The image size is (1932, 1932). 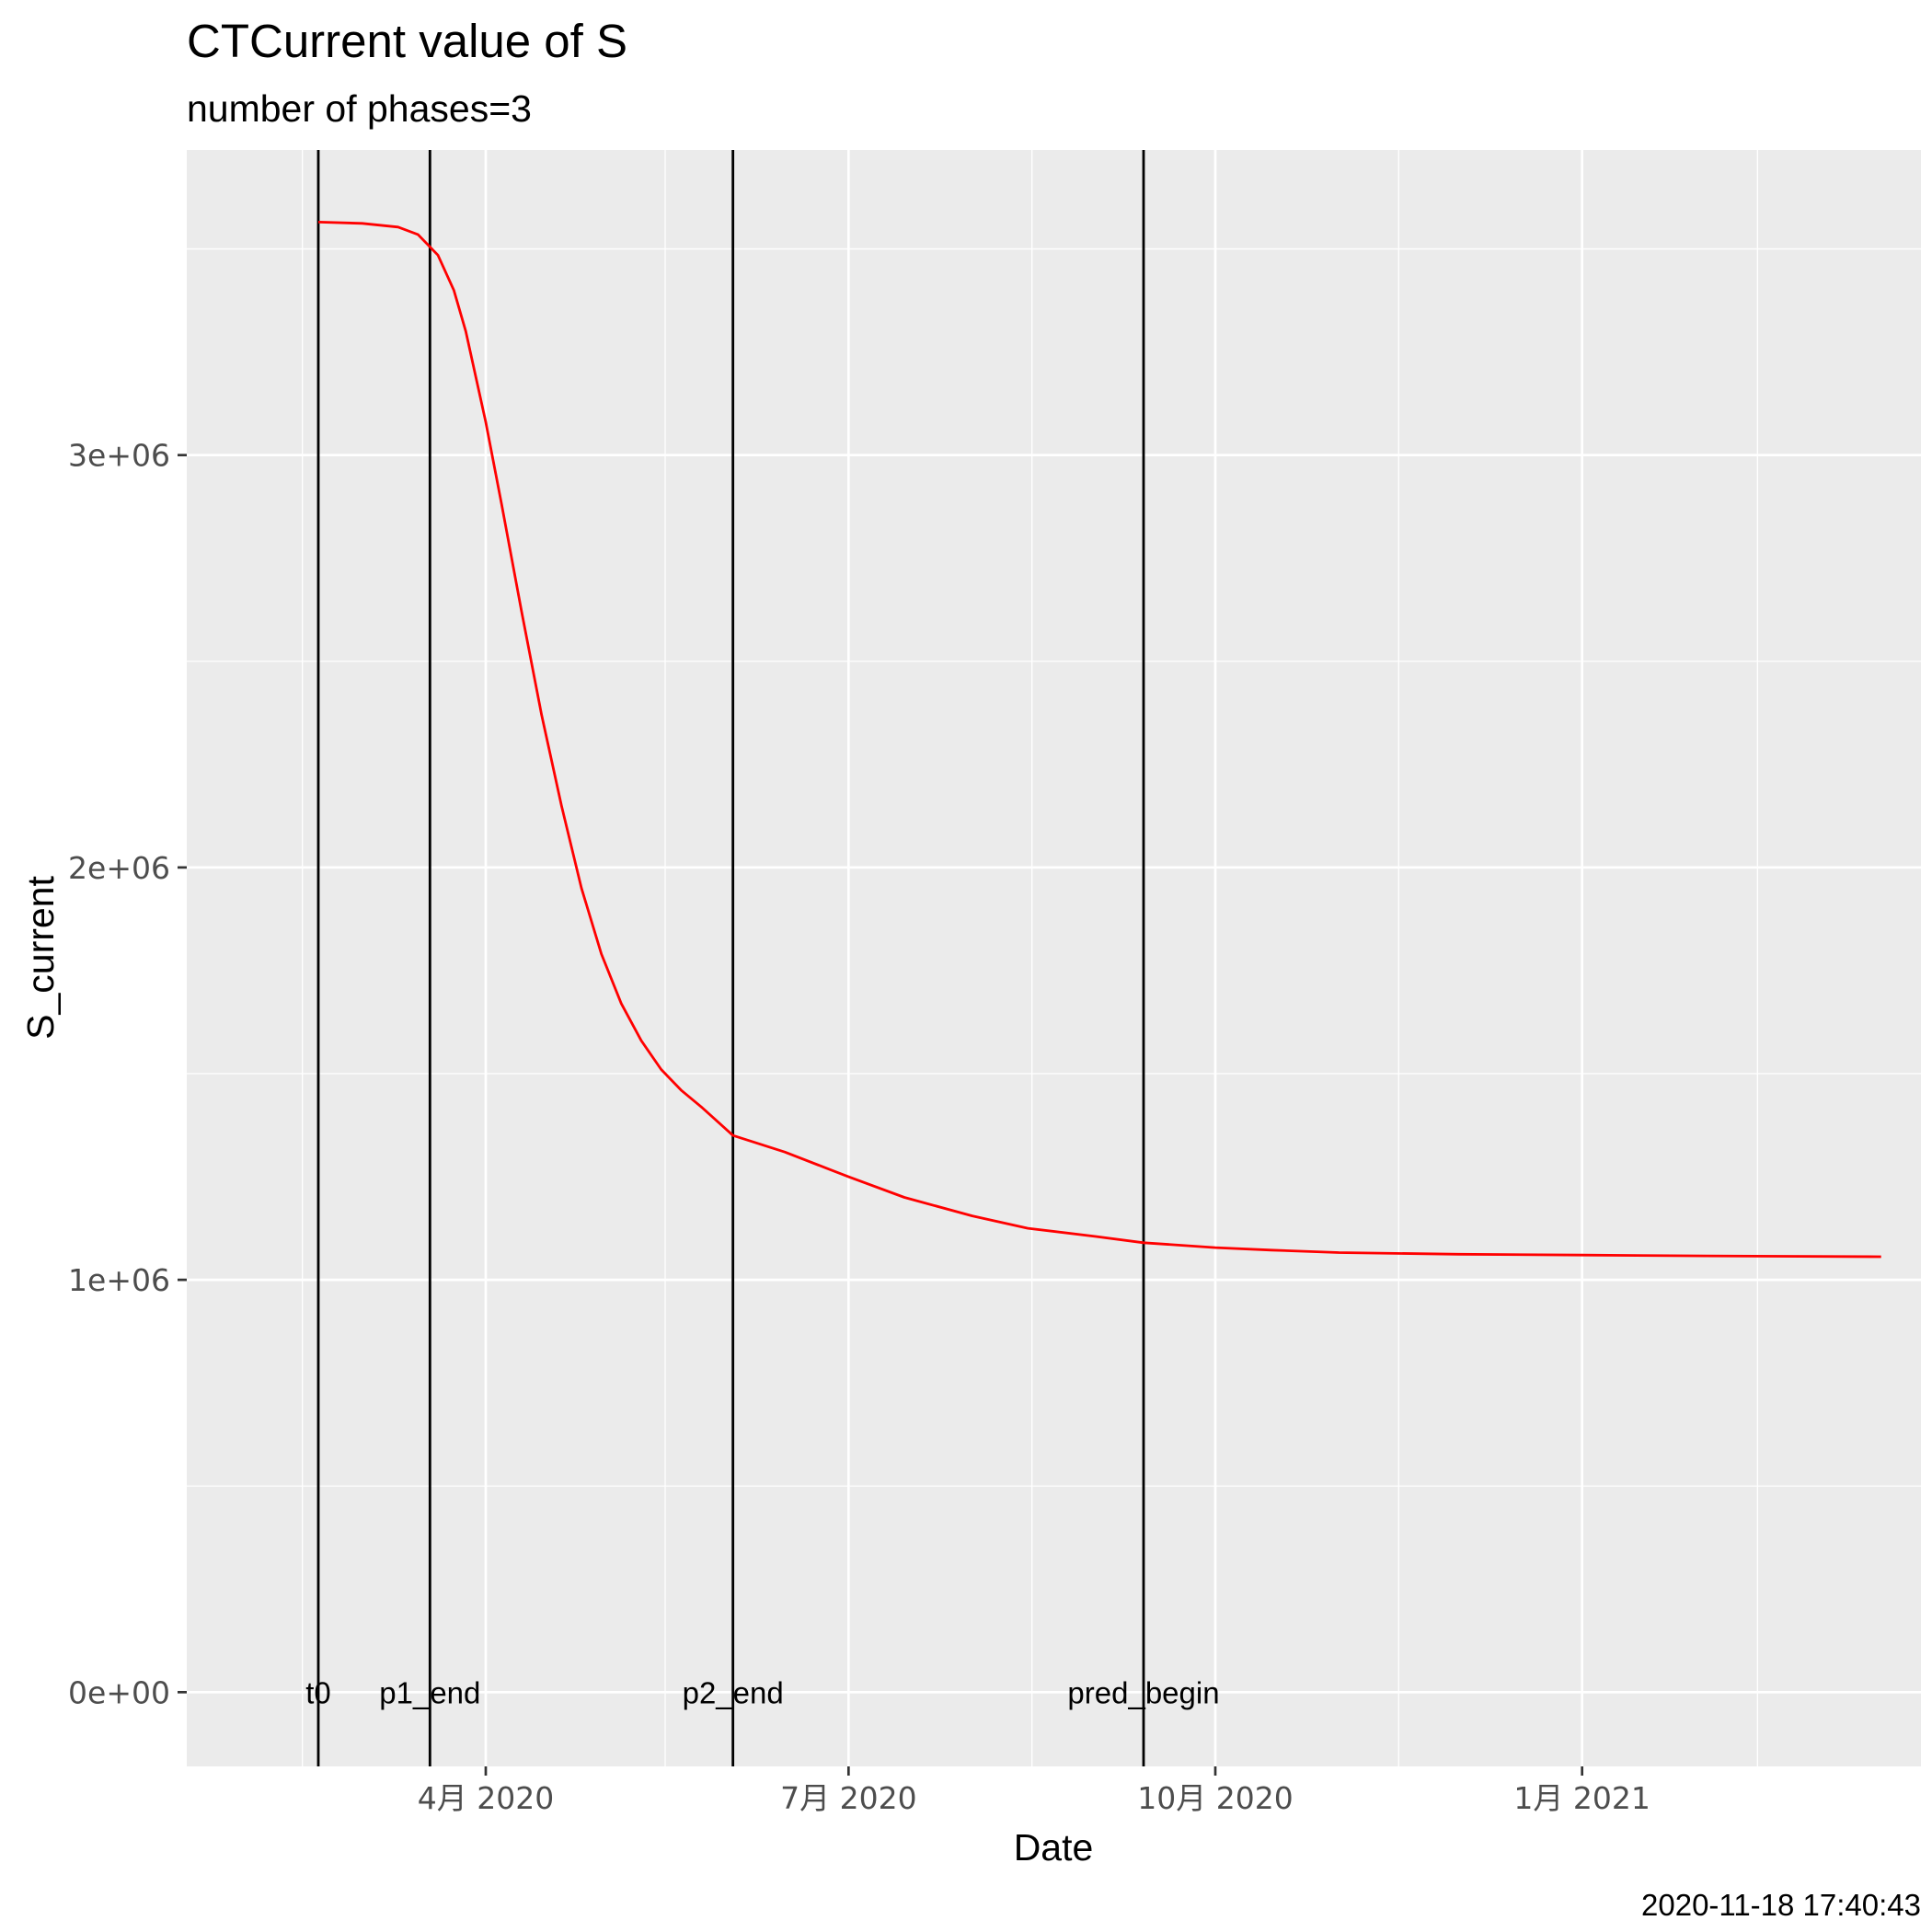 What do you see at coordinates (1781, 1905) in the screenshot?
I see `chart-caption: 2020-11-18 17:40:43` at bounding box center [1781, 1905].